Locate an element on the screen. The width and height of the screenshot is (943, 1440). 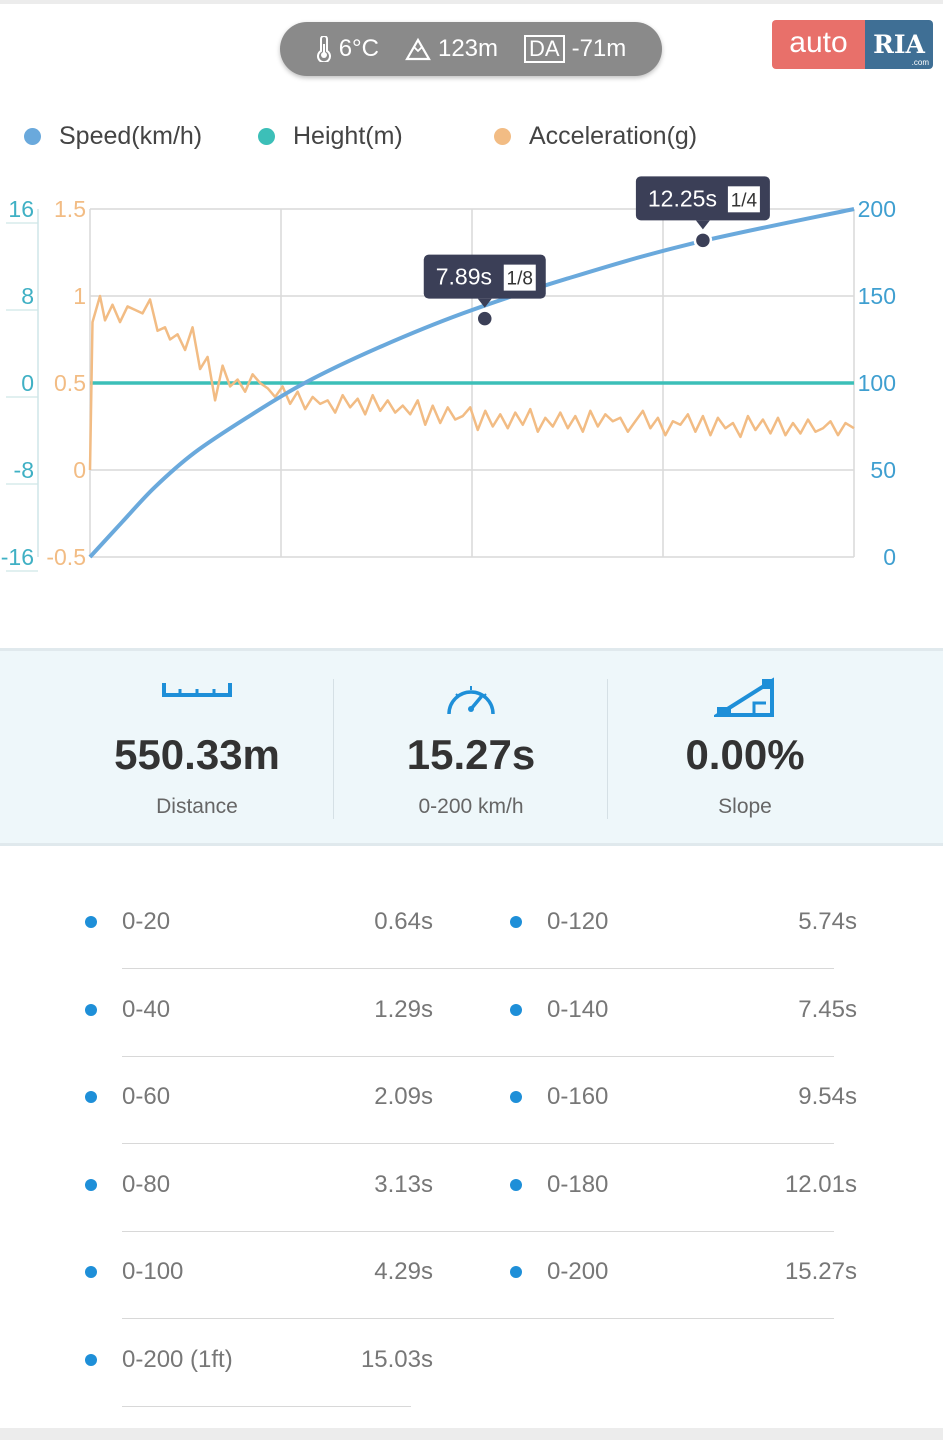
slope-icon is located at coordinates (743, 700).